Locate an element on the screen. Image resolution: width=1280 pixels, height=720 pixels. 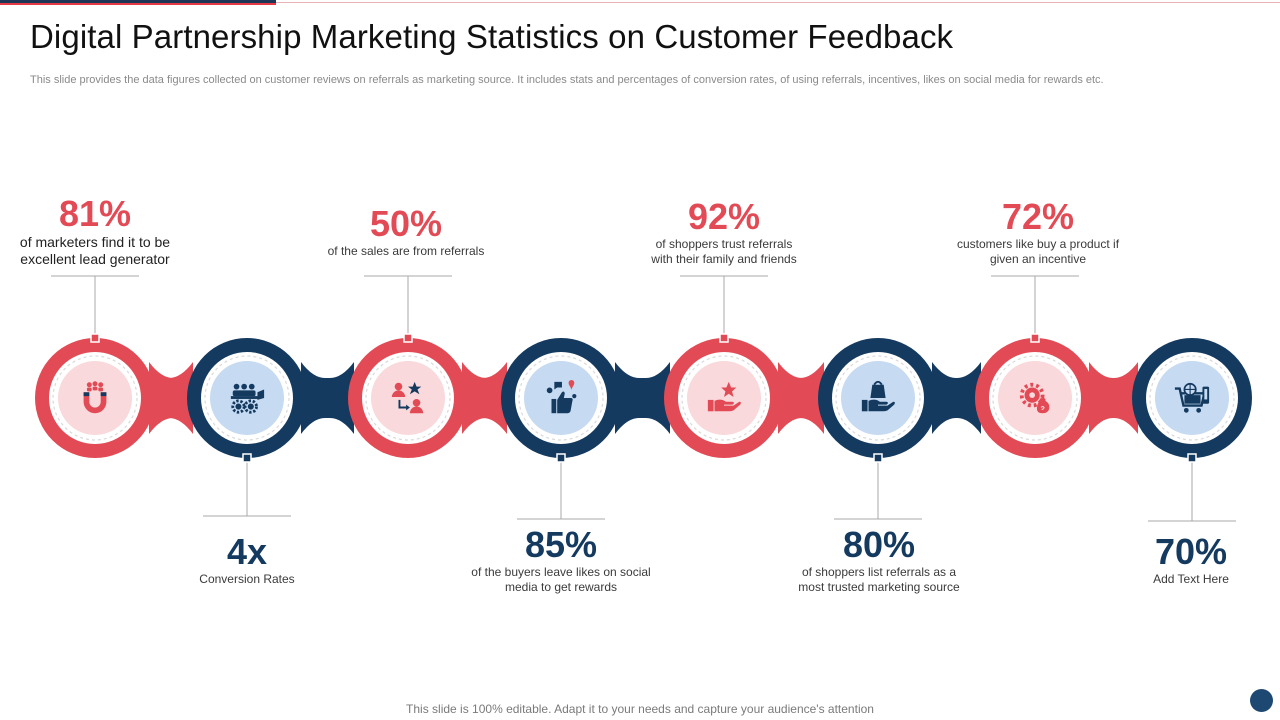
top-accent-bar-red is located at coordinates (138, 4).